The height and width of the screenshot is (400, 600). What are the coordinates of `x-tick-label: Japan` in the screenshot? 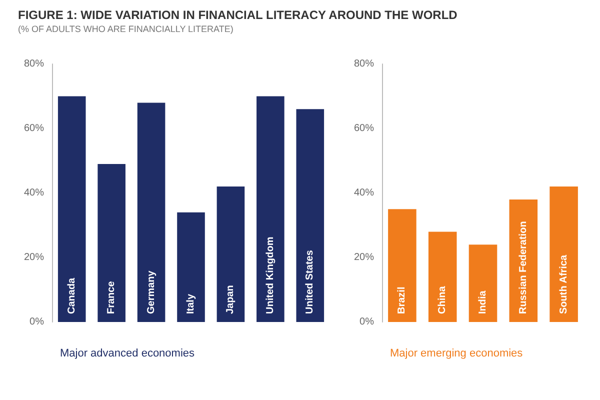 It's located at (230, 299).